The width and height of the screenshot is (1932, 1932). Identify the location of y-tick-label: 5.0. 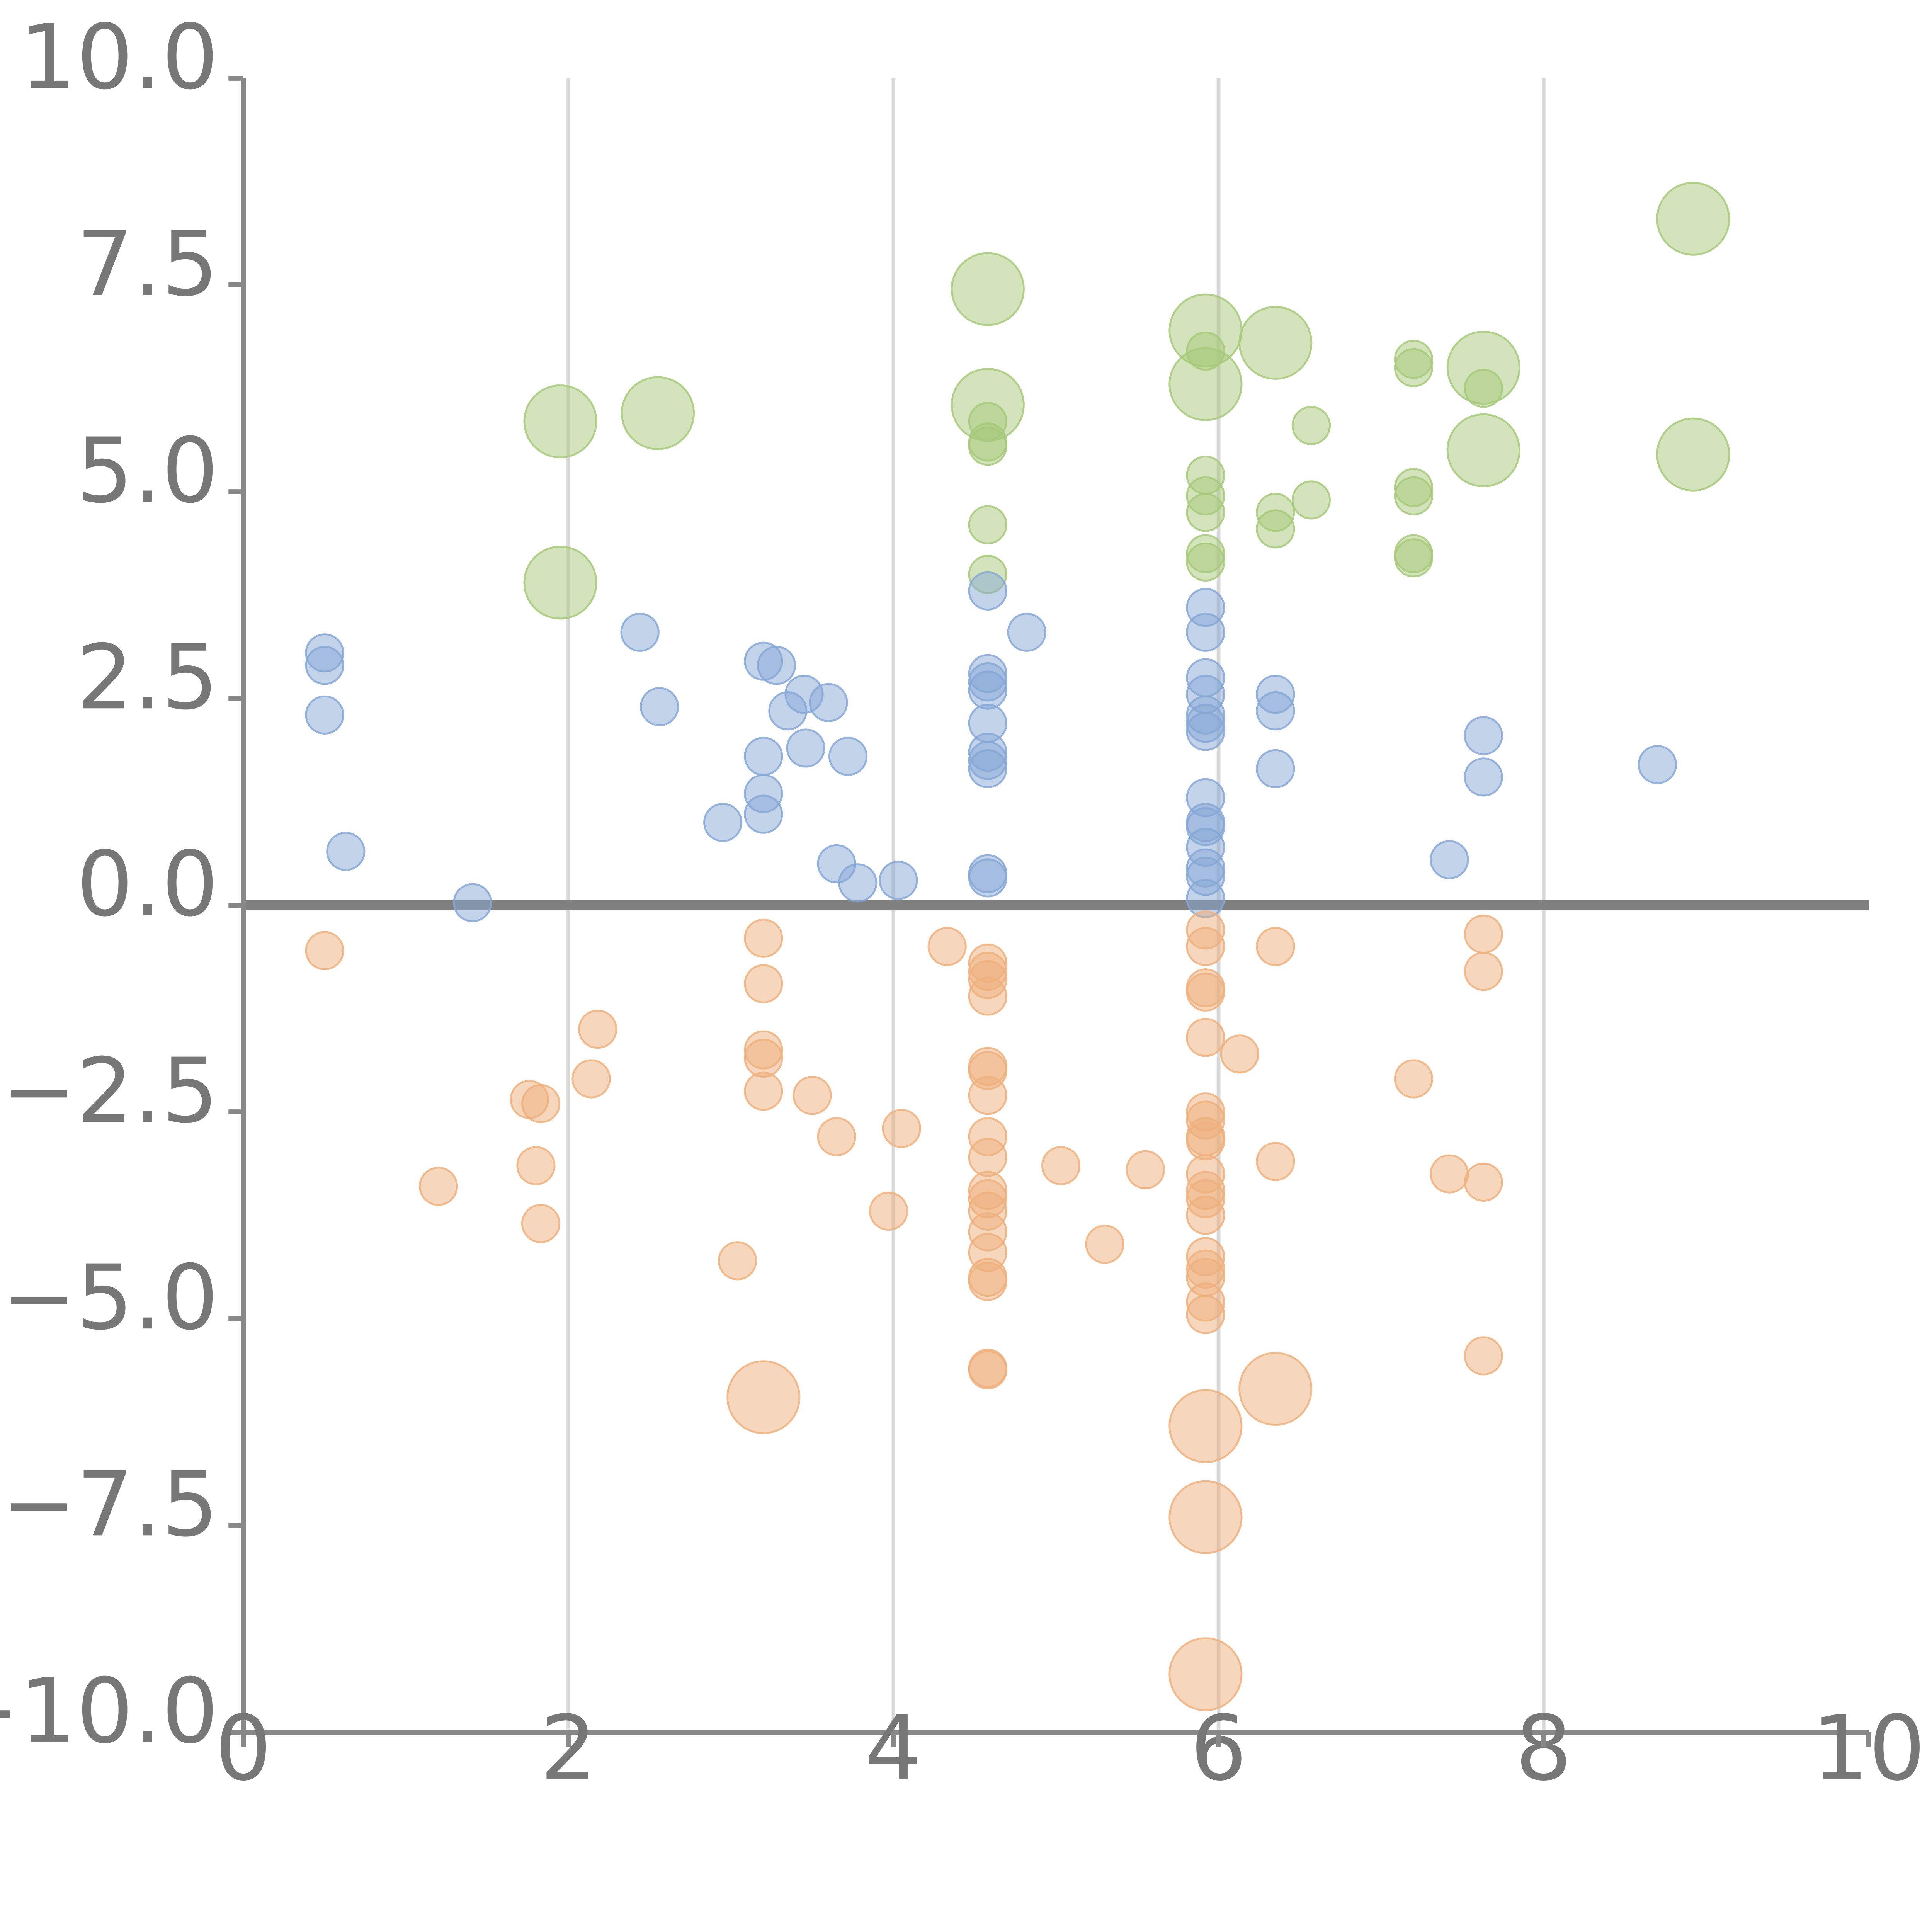
(148, 471).